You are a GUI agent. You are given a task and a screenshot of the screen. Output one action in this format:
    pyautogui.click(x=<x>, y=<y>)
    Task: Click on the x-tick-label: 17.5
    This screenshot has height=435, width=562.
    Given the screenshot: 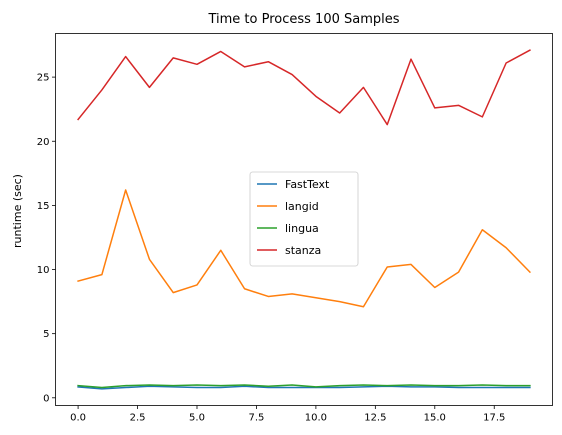 What is the action you would take?
    pyautogui.click(x=494, y=418)
    